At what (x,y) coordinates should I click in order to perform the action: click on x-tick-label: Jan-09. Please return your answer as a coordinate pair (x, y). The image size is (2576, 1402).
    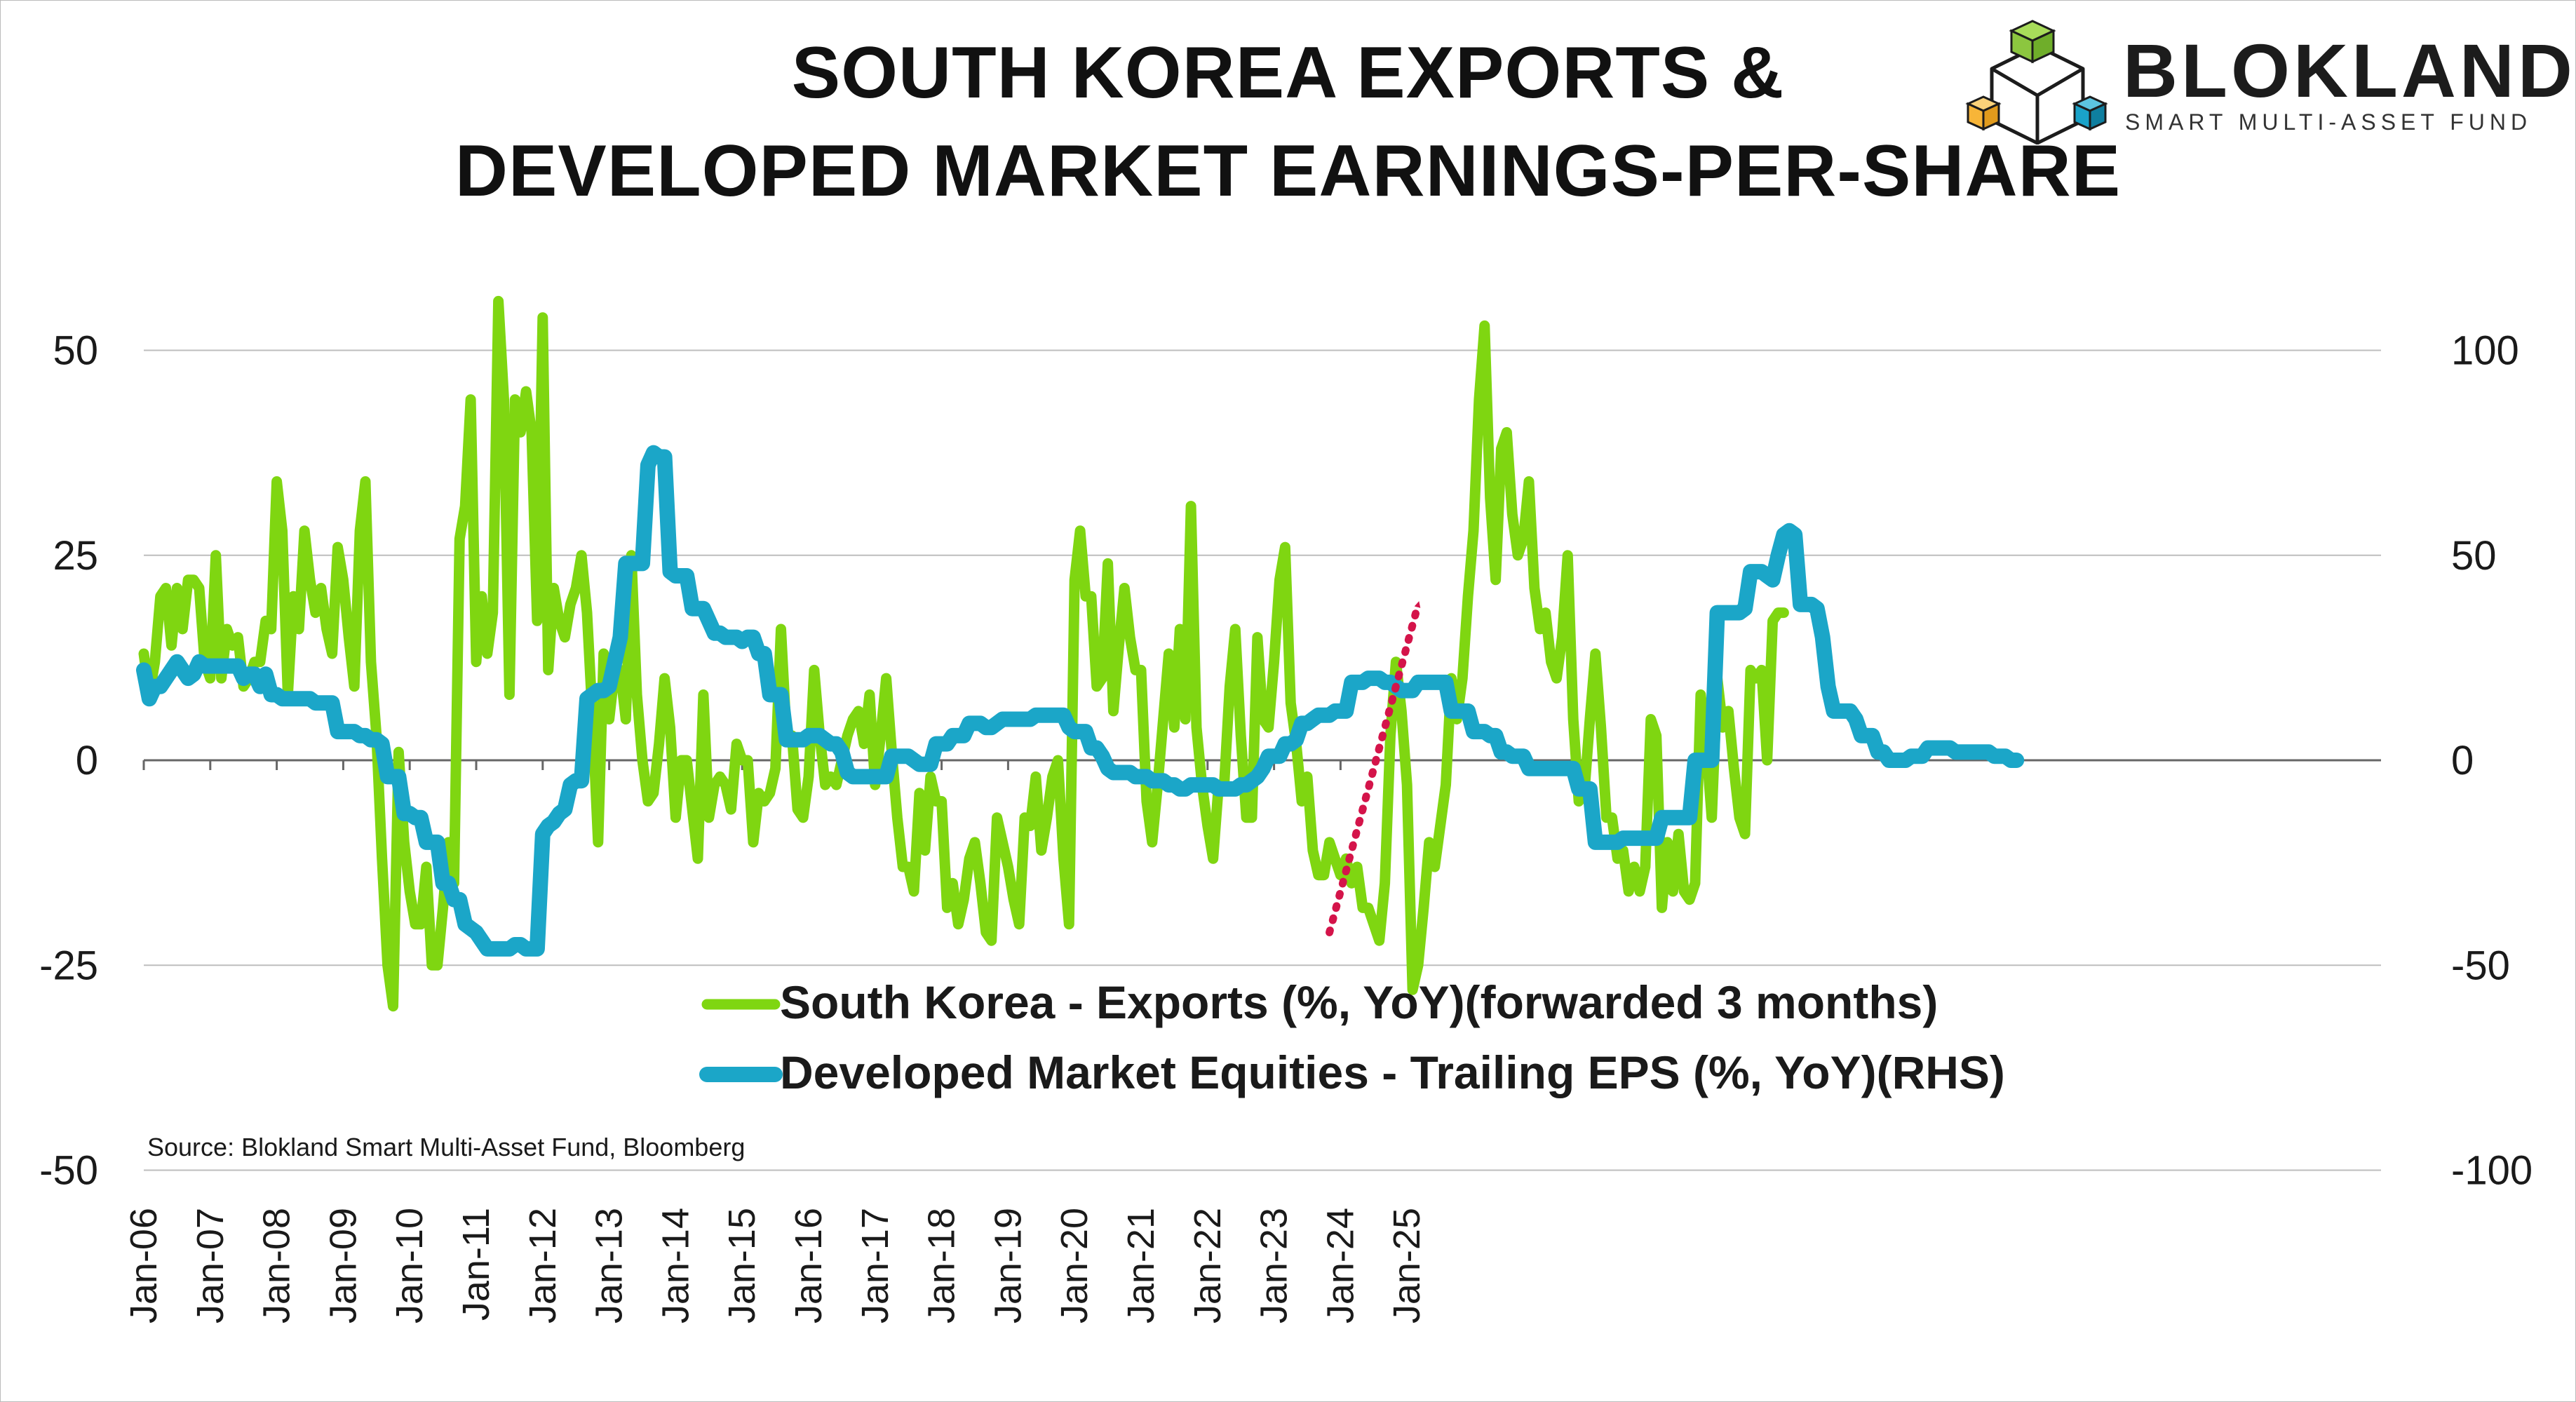
    Looking at the image, I should click on (343, 1265).